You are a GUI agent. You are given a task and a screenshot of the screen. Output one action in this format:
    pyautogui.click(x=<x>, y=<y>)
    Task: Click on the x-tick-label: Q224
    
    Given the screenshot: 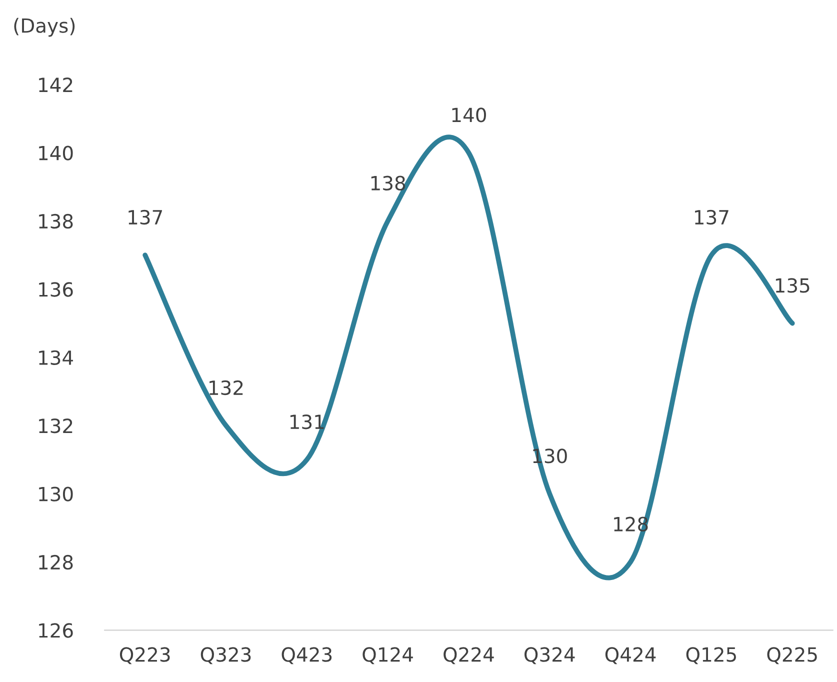 What is the action you would take?
    pyautogui.click(x=469, y=655)
    